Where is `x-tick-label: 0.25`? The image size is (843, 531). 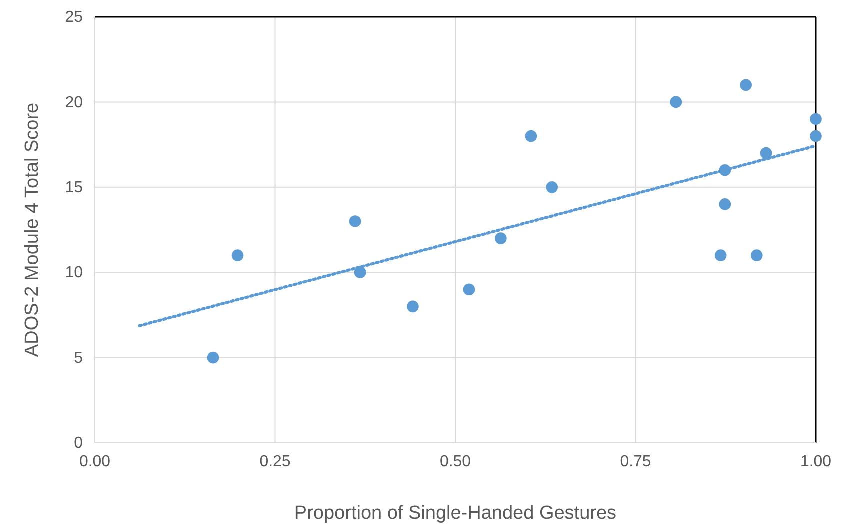
x-tick-label: 0.25 is located at coordinates (275, 461).